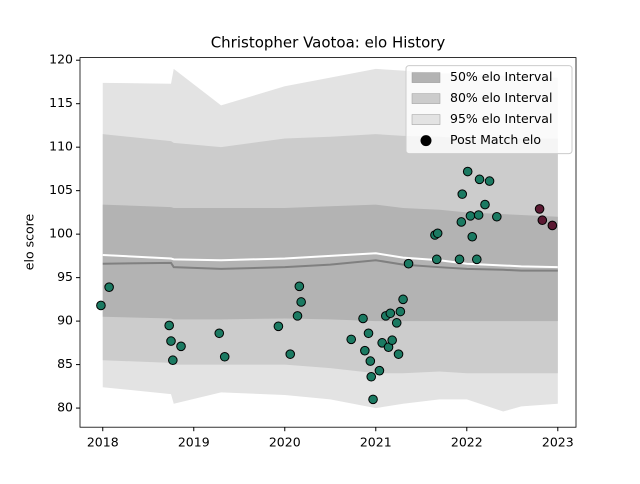  I want to click on x-tick-label: 2018, so click(103, 442).